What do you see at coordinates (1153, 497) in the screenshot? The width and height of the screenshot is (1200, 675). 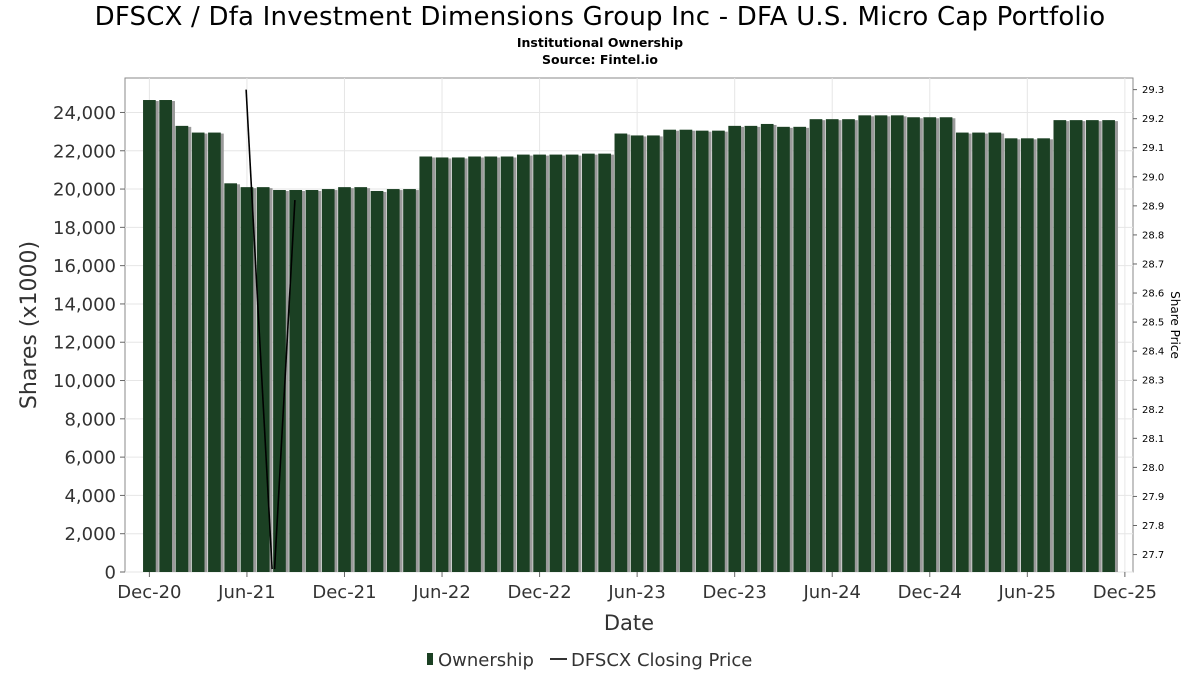 I see `y2-tick-label: 27.9` at bounding box center [1153, 497].